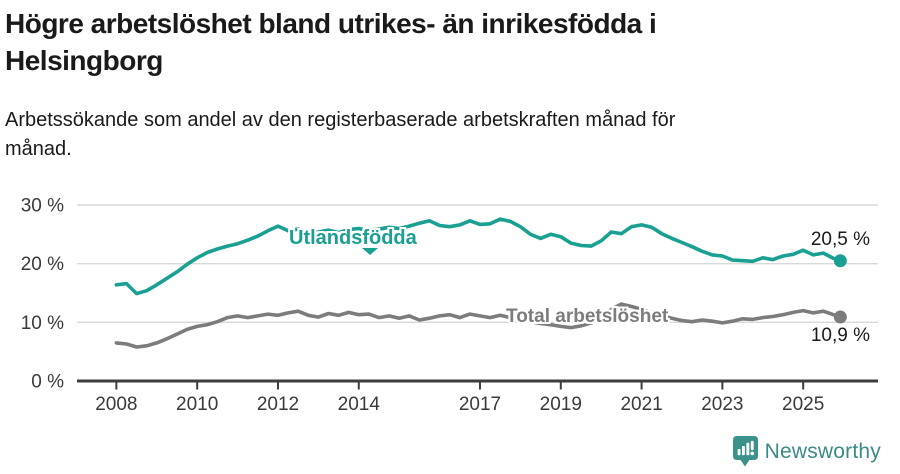 The image size is (900, 474). Describe the element at coordinates (561, 404) in the screenshot. I see `x-tick-label-2019: 2019` at that location.